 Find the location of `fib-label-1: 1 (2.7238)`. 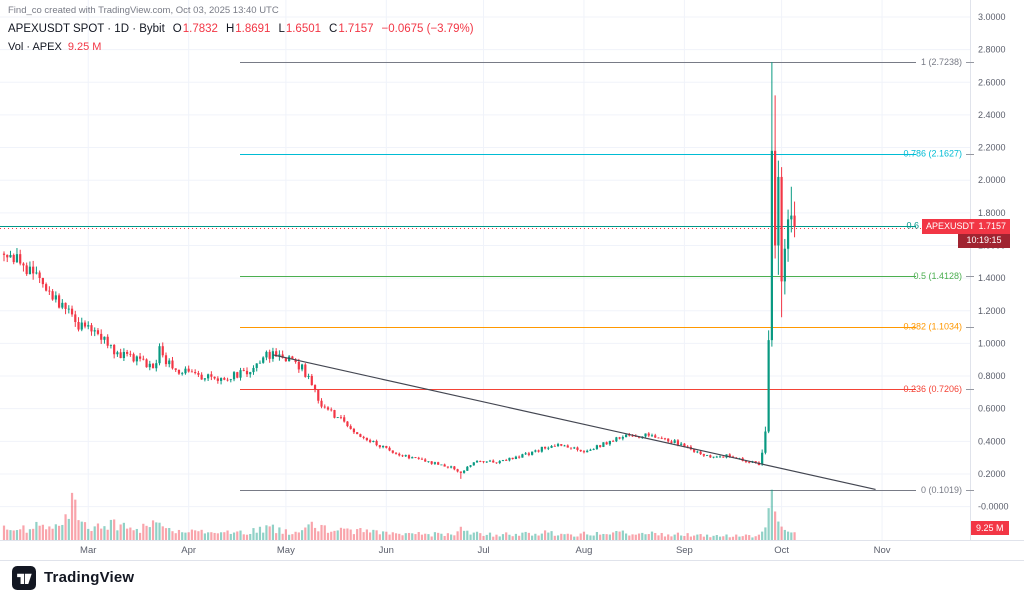

fib-label-1: 1 (2.7238) is located at coordinates (941, 62).